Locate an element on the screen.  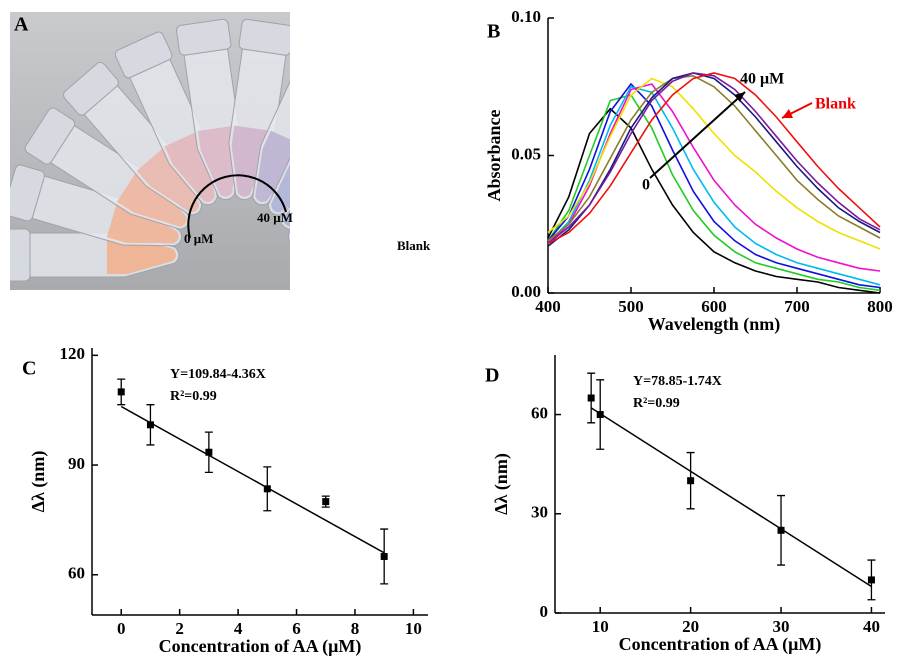
x-tick-label: 8 is located at coordinates (355, 628).